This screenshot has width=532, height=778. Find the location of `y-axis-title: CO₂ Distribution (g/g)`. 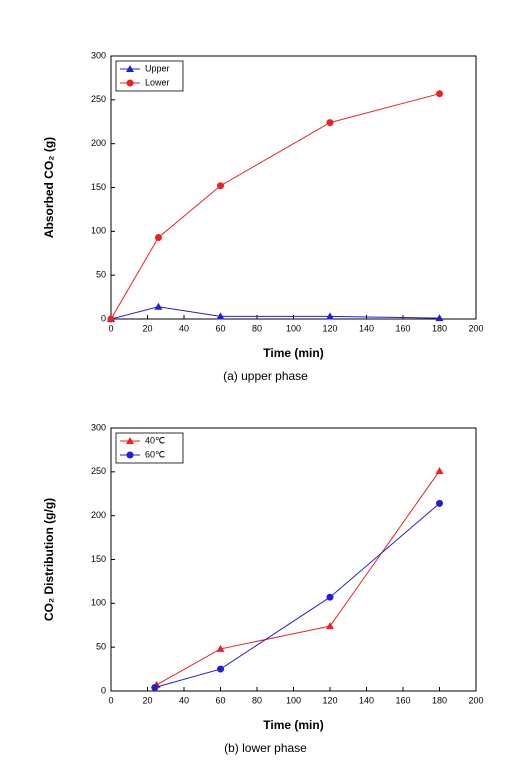

y-axis-title: CO₂ Distribution (g/g) is located at coordinates (49, 559).